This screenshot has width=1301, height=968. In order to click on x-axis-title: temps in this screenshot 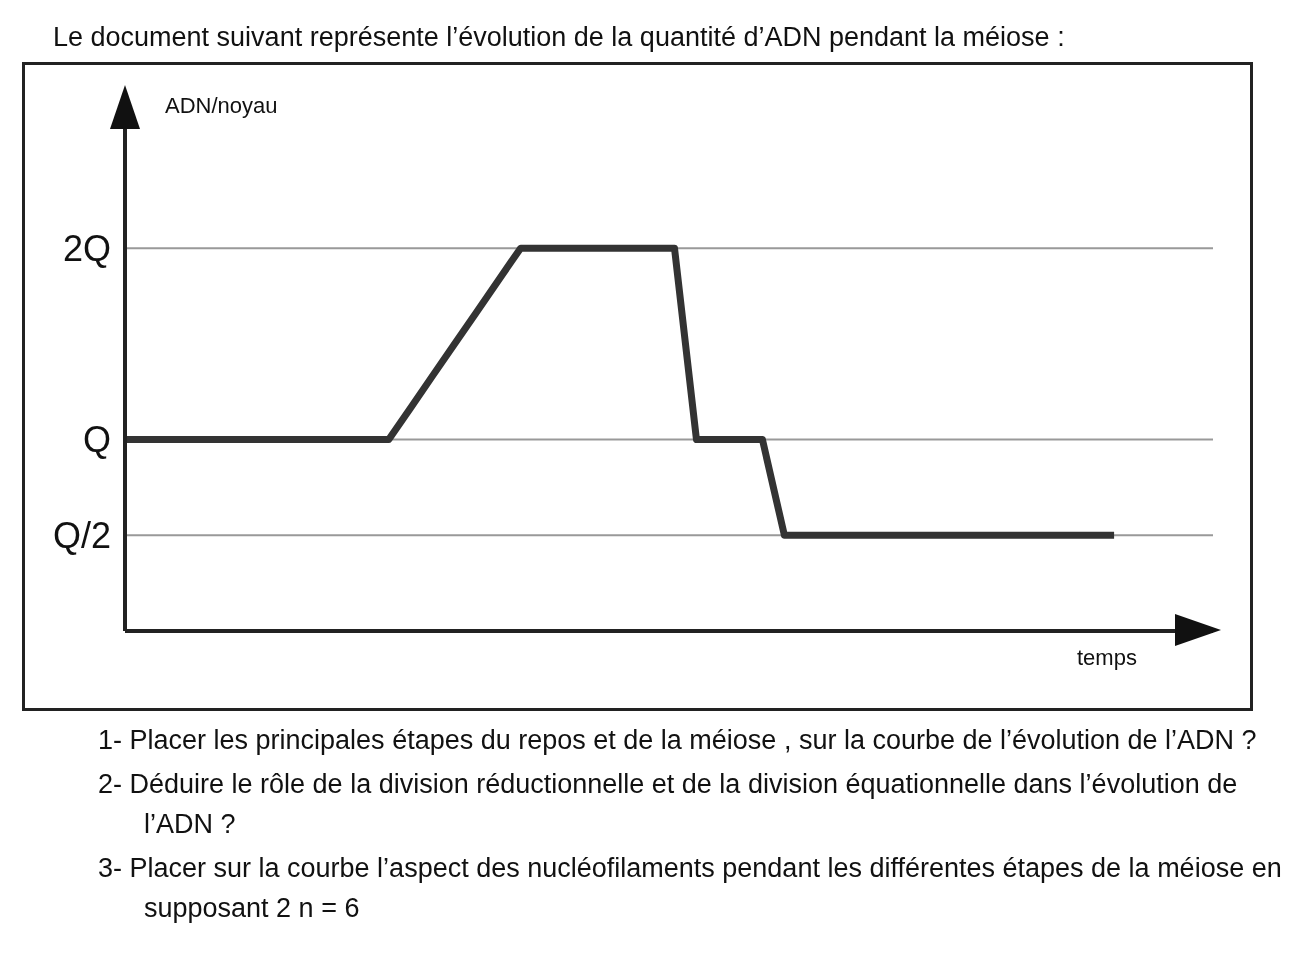, I will do `click(1107, 658)`.